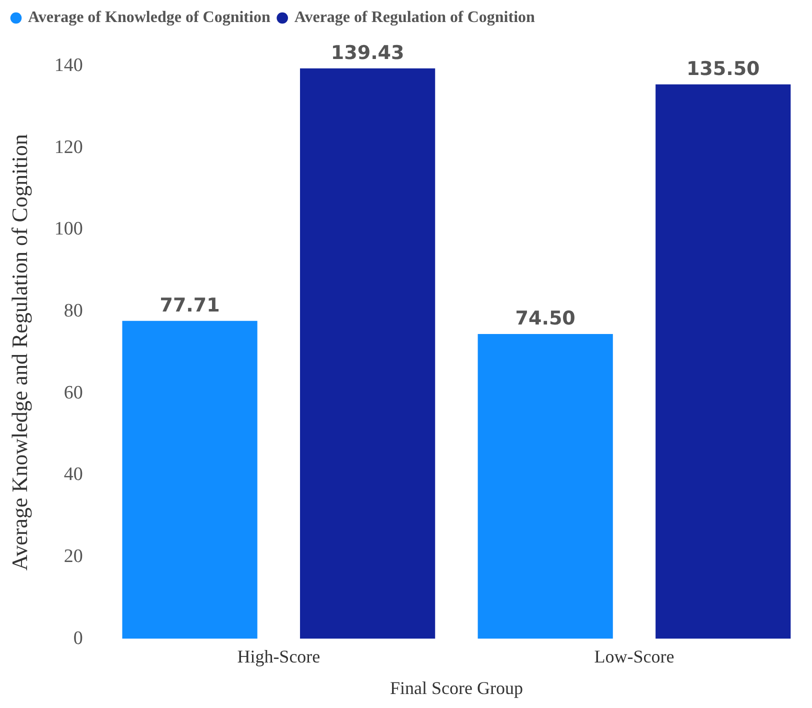  I want to click on x-tick-label: Low-Score, so click(634, 656).